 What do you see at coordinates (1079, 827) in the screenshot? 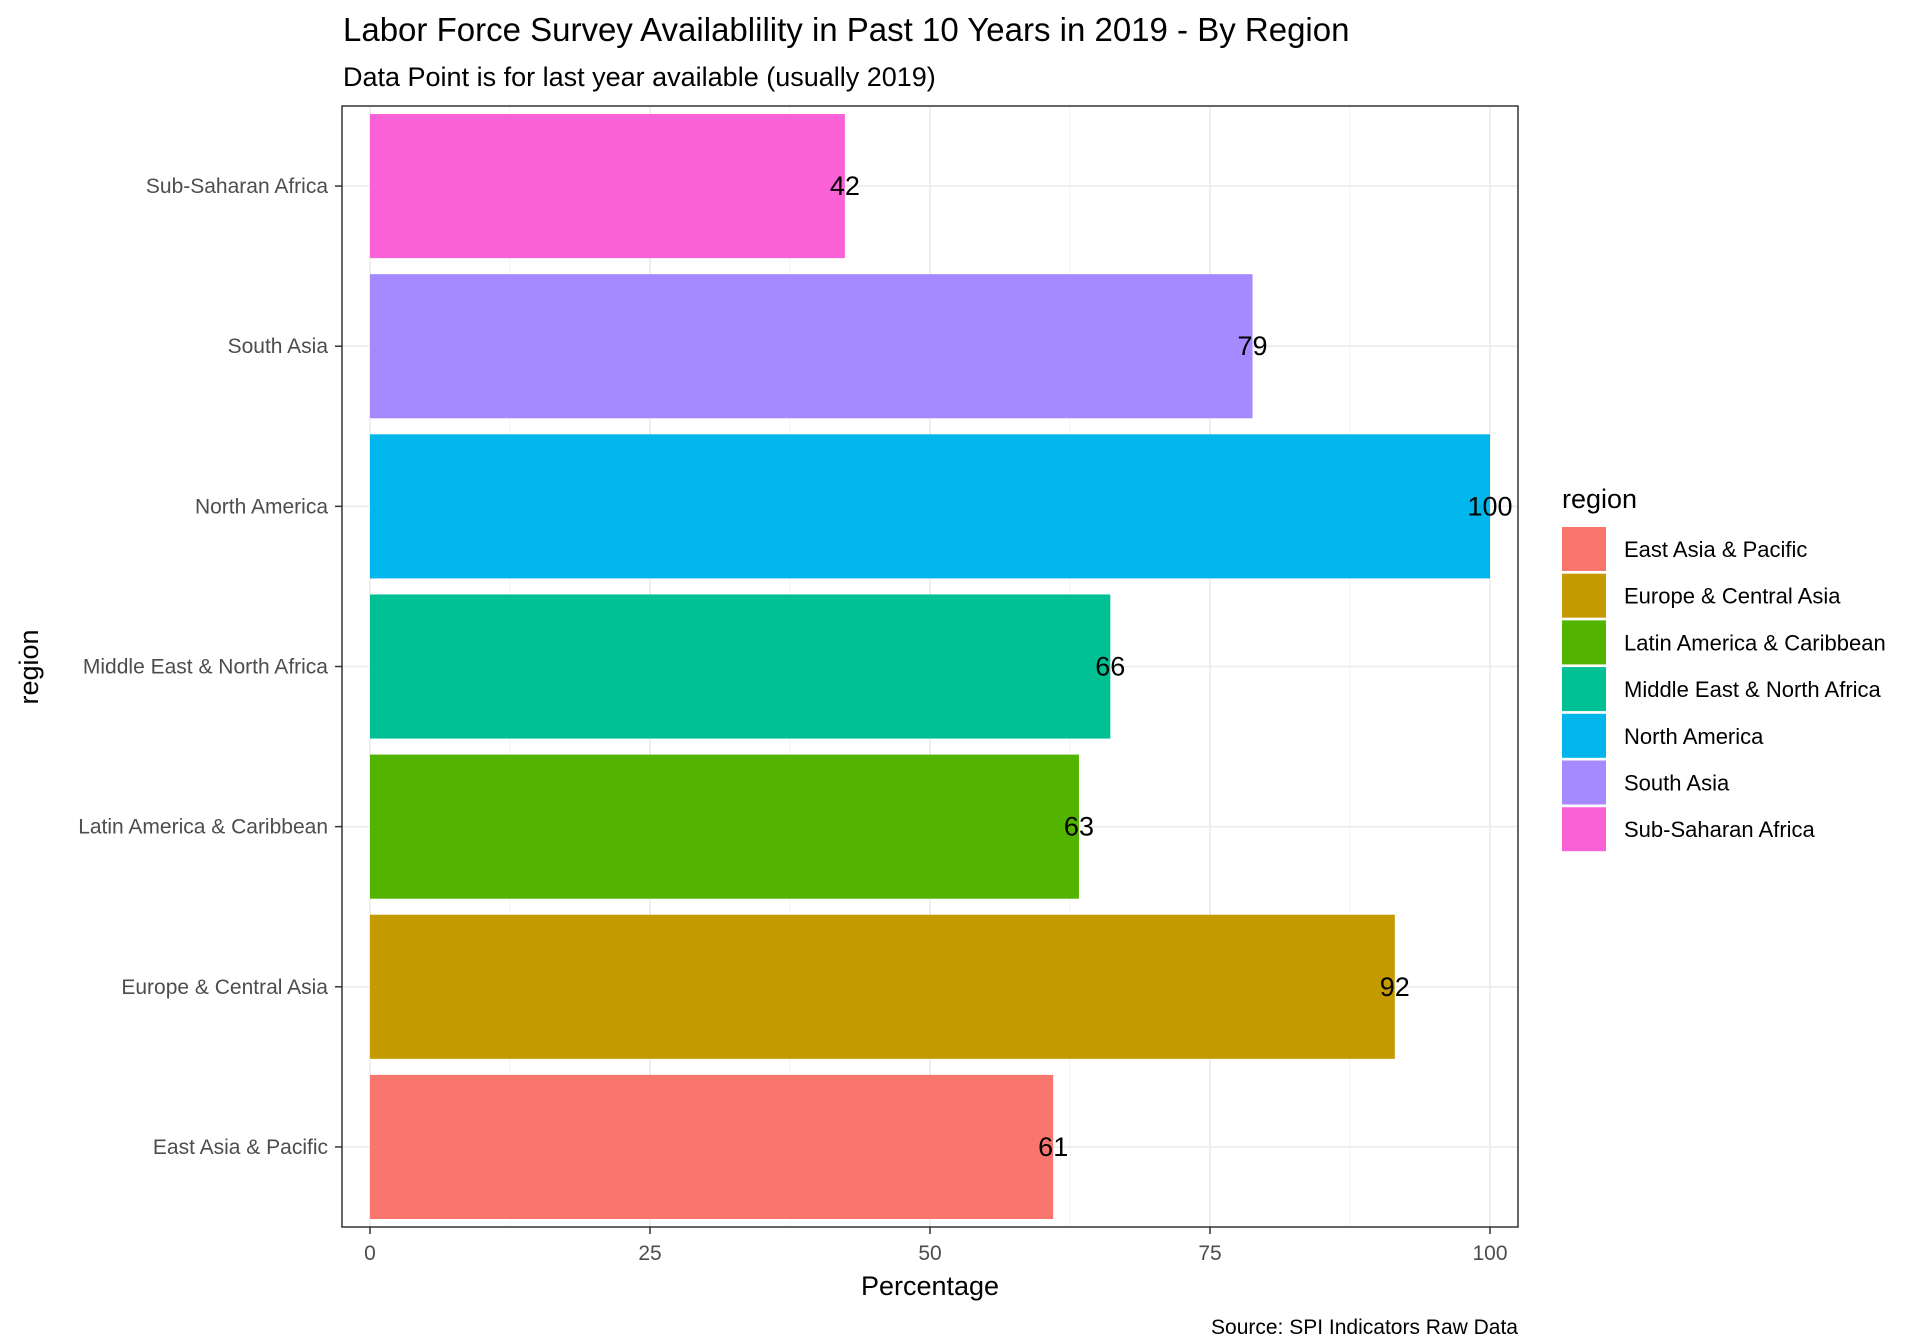
I see `bar-value-label: 63` at bounding box center [1079, 827].